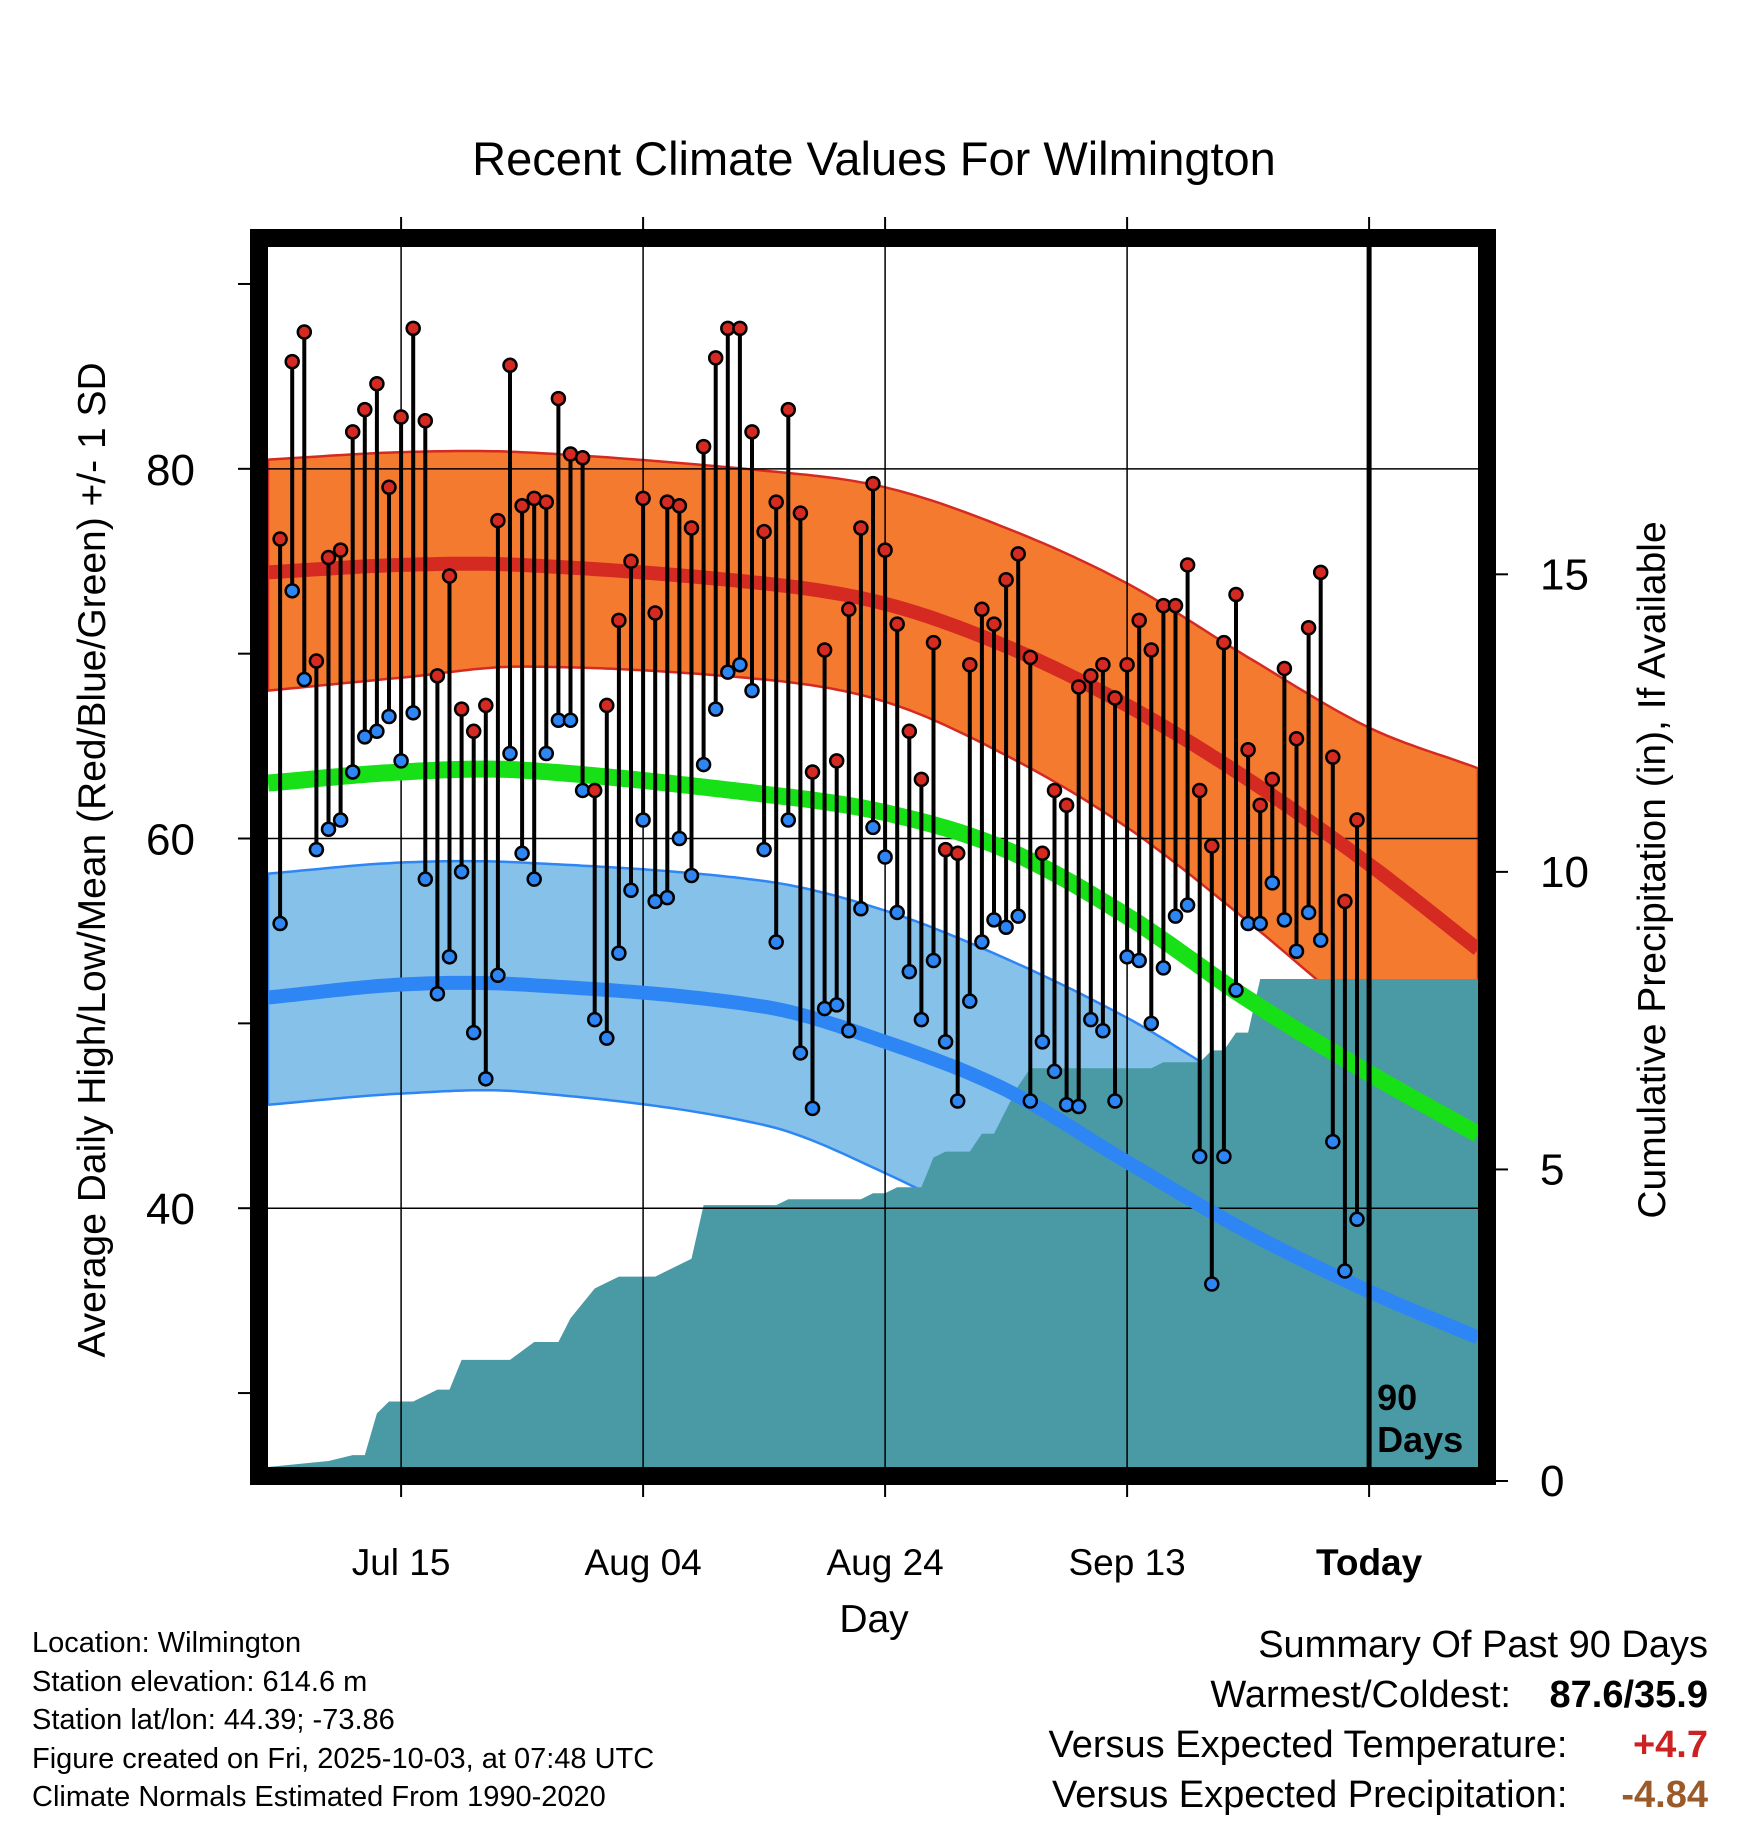 Image resolution: width=1748 pixels, height=1828 pixels. What do you see at coordinates (1420, 1439) in the screenshot?
I see `today-days-label: Days` at bounding box center [1420, 1439].